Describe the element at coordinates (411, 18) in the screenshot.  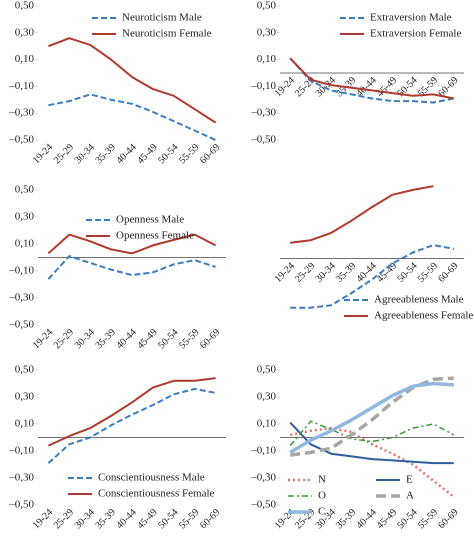
I see `legend-label: Extraversion Male` at that location.